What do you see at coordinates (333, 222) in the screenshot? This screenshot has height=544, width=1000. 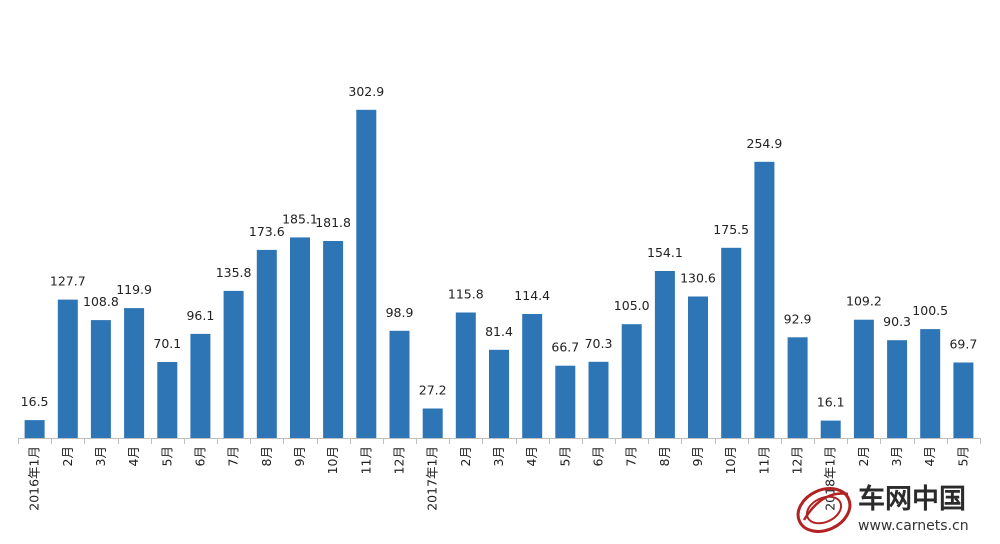 I see `bar-value-label: 181.8` at bounding box center [333, 222].